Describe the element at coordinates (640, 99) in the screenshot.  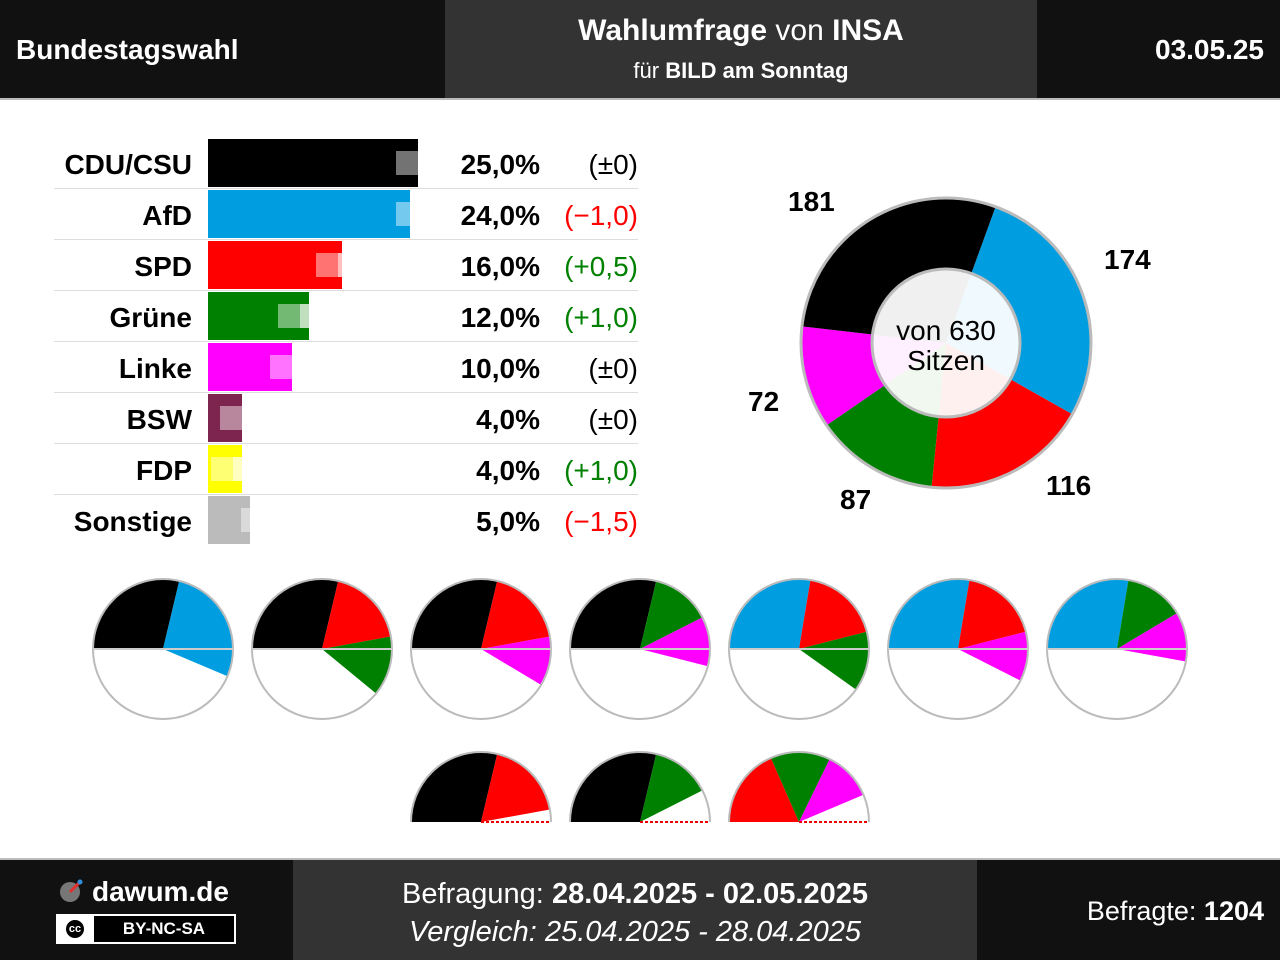
I see `header-divider` at that location.